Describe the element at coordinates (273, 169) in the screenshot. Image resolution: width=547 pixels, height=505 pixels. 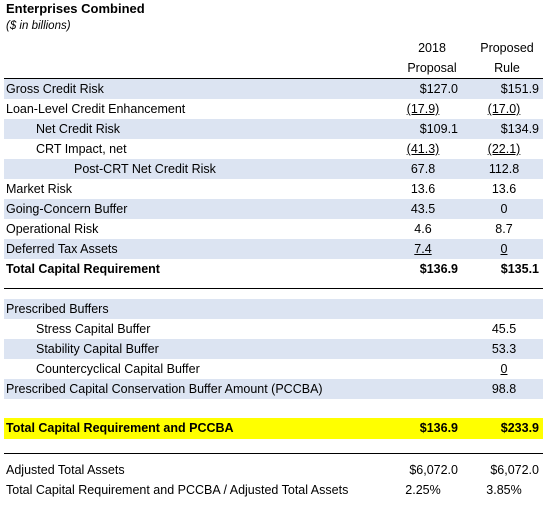
I see `row-post-crt-net-credit-risk: Post-CRT Net Credit Risk 67.8 112.8` at that location.